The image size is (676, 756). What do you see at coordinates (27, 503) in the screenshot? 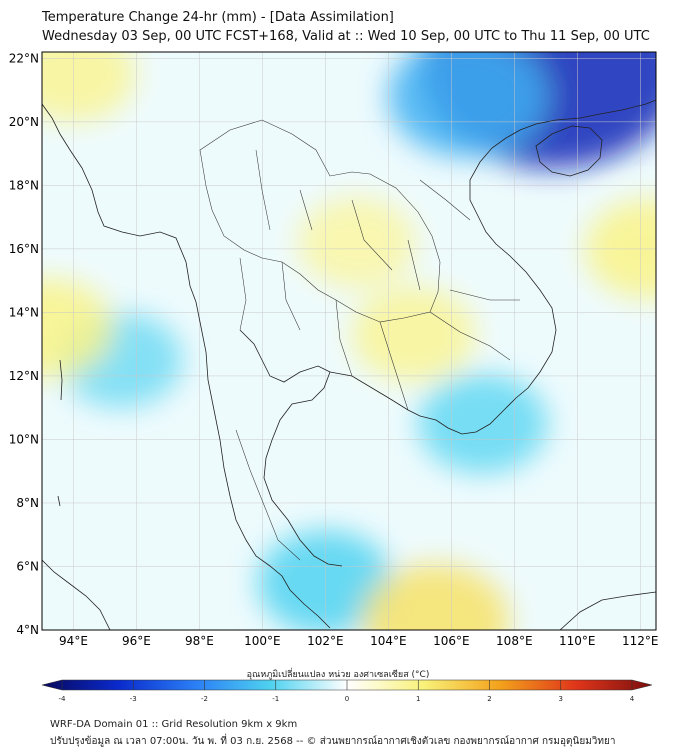
I see `lat-label: 8°N` at bounding box center [27, 503].